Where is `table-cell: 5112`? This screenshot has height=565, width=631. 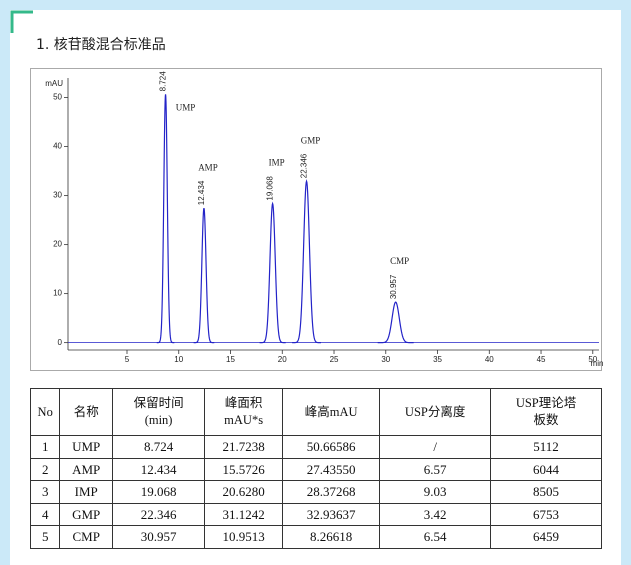
table-cell: 5112 is located at coordinates (546, 447).